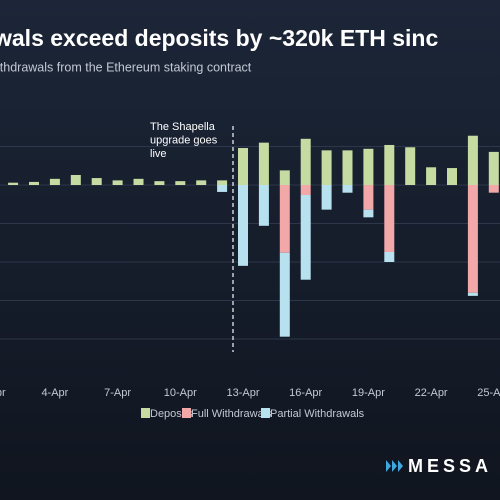 The width and height of the screenshot is (500, 500). Describe the element at coordinates (180, 393) in the screenshot. I see `x-tick-label: 10-Apr` at that location.